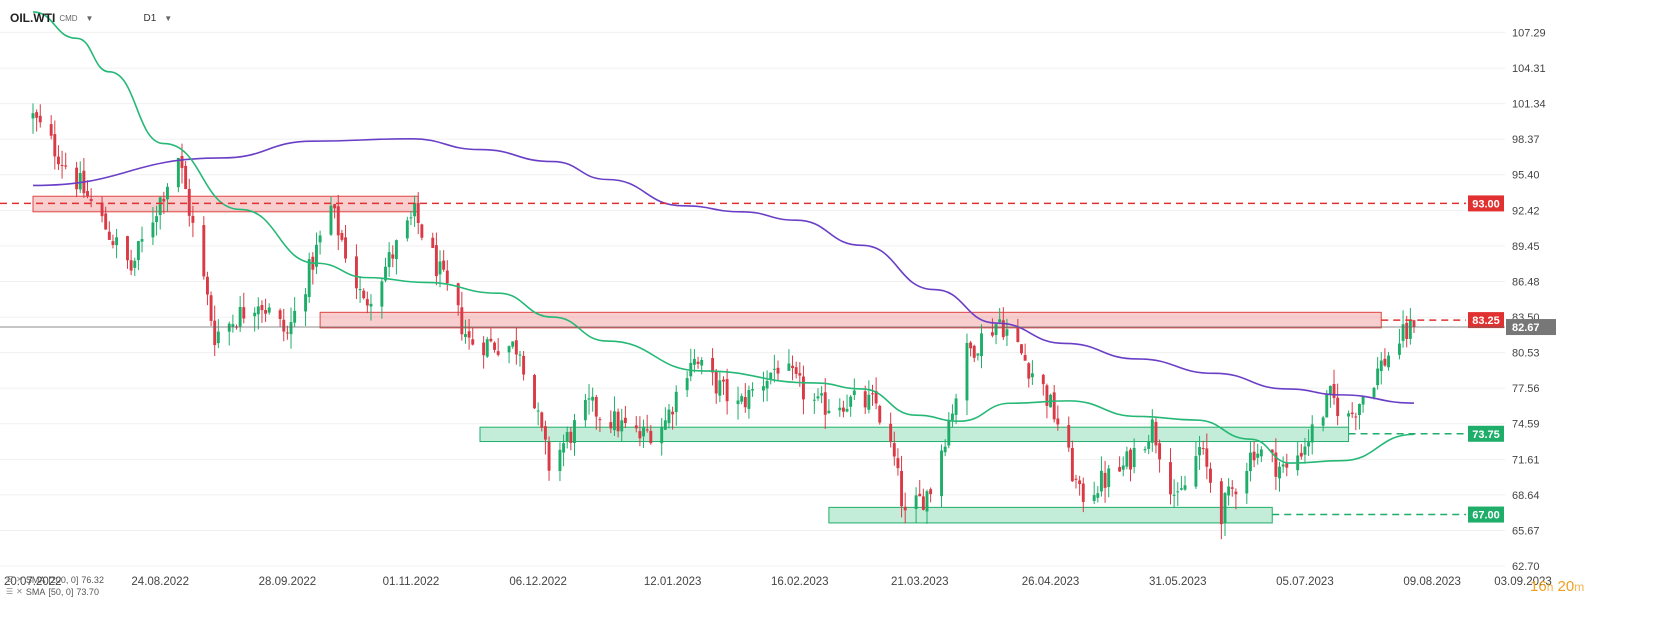 The height and width of the screenshot is (630, 1653). Describe the element at coordinates (1538, 586) in the screenshot. I see `timer-hours: 16` at that location.